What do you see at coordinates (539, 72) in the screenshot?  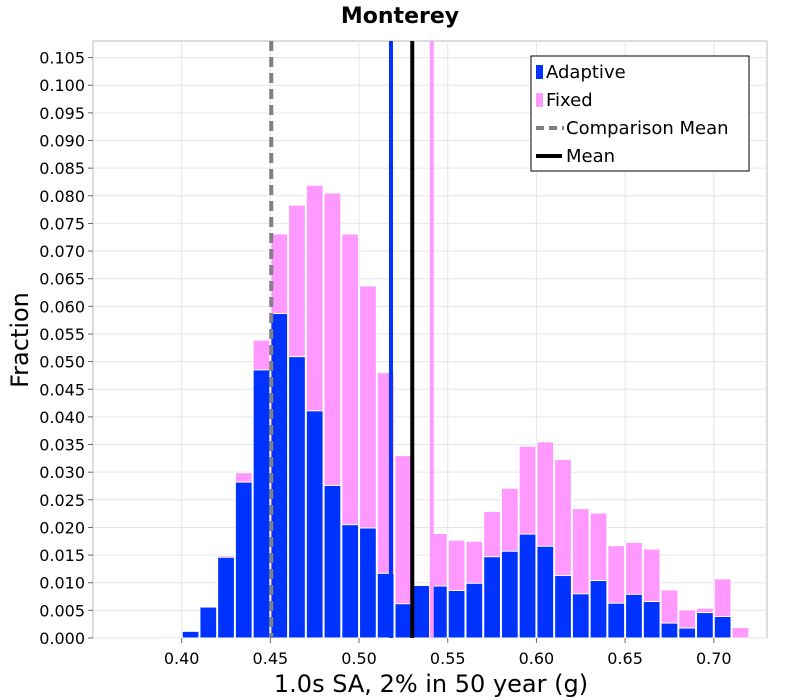 I see `legend-swatch-adaptive` at bounding box center [539, 72].